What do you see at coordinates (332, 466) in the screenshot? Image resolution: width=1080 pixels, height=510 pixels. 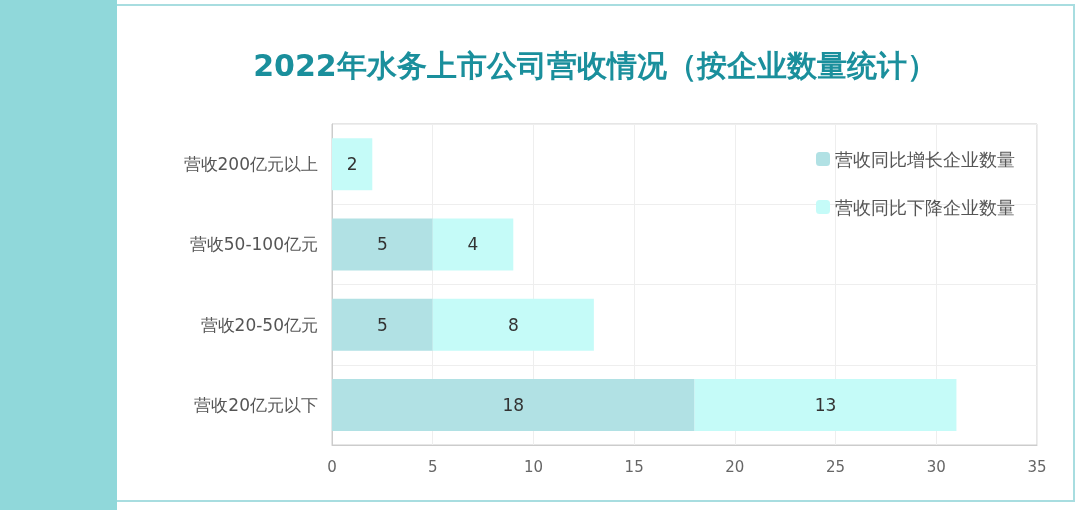 I see `x-tick-label: 0` at bounding box center [332, 466].